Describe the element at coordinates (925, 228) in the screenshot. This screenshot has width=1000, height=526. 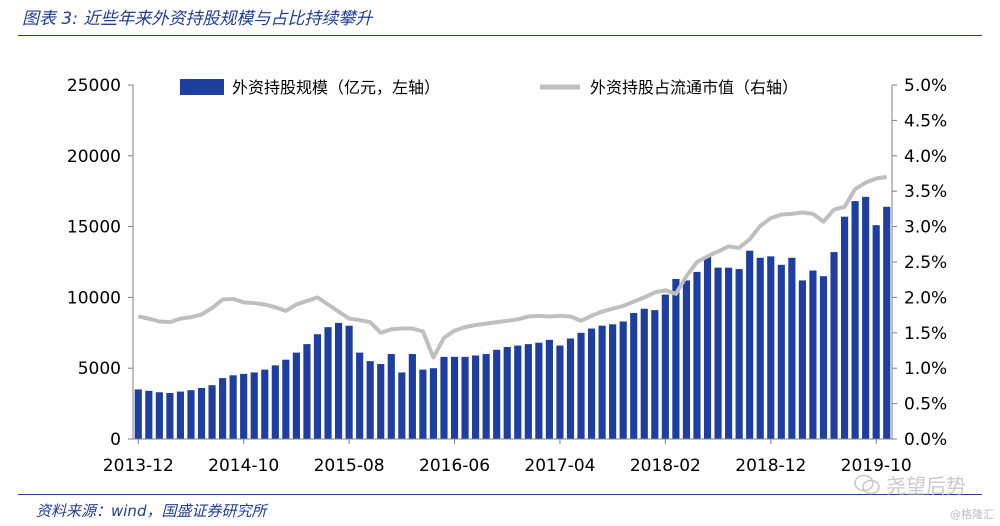
I see `right-tick-label: 3.0%` at that location.